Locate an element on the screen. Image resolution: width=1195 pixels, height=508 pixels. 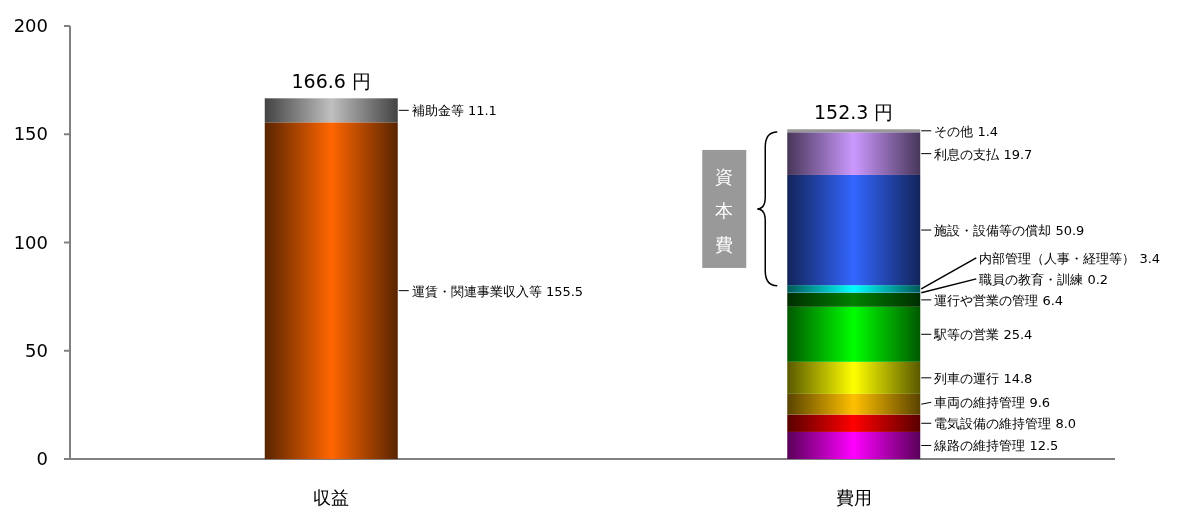
data-label: 車両の維持管理 9.6 is located at coordinates (992, 403).